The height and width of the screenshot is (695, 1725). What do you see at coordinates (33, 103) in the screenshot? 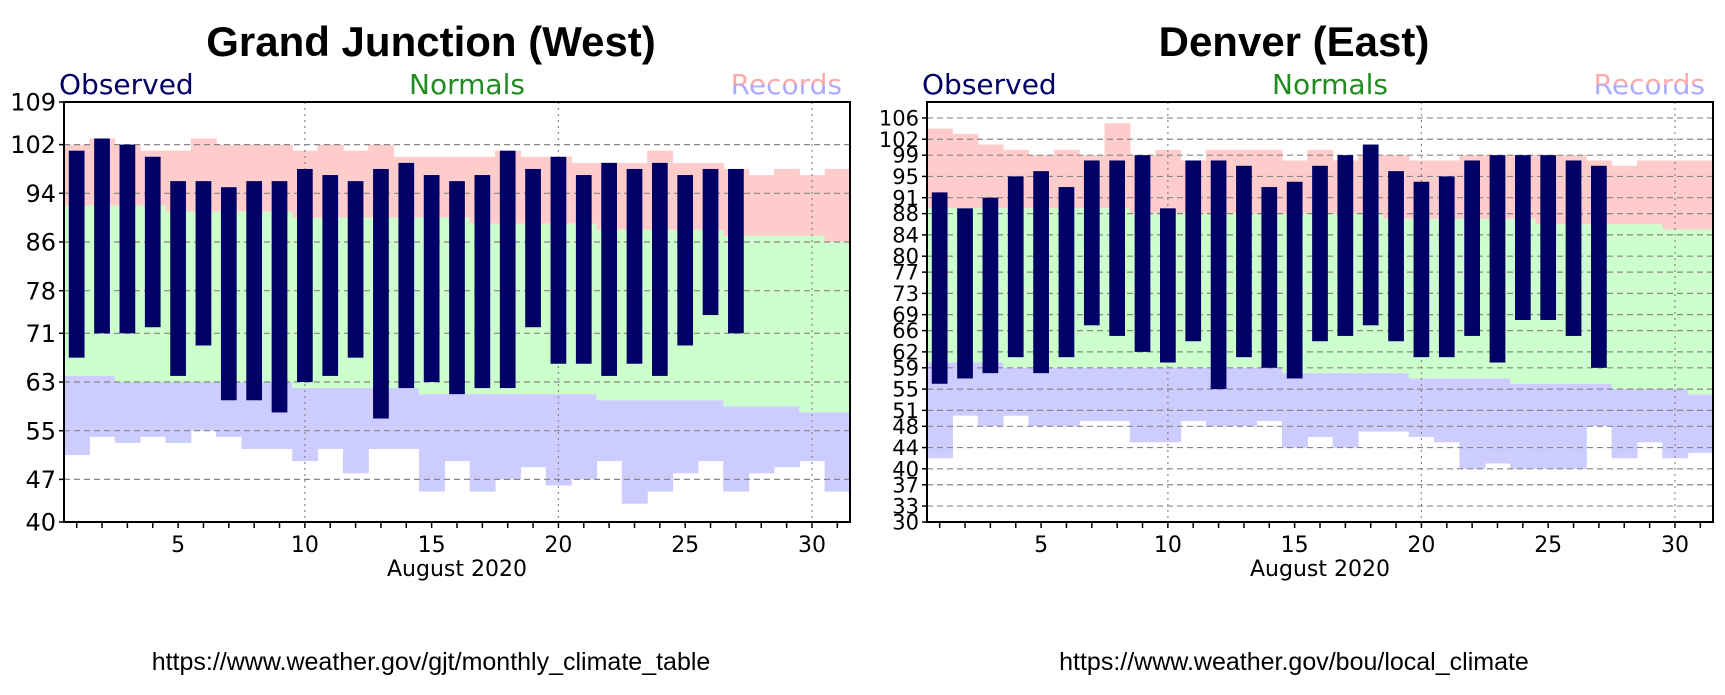
I see `y-tick-label: 109` at bounding box center [33, 103].